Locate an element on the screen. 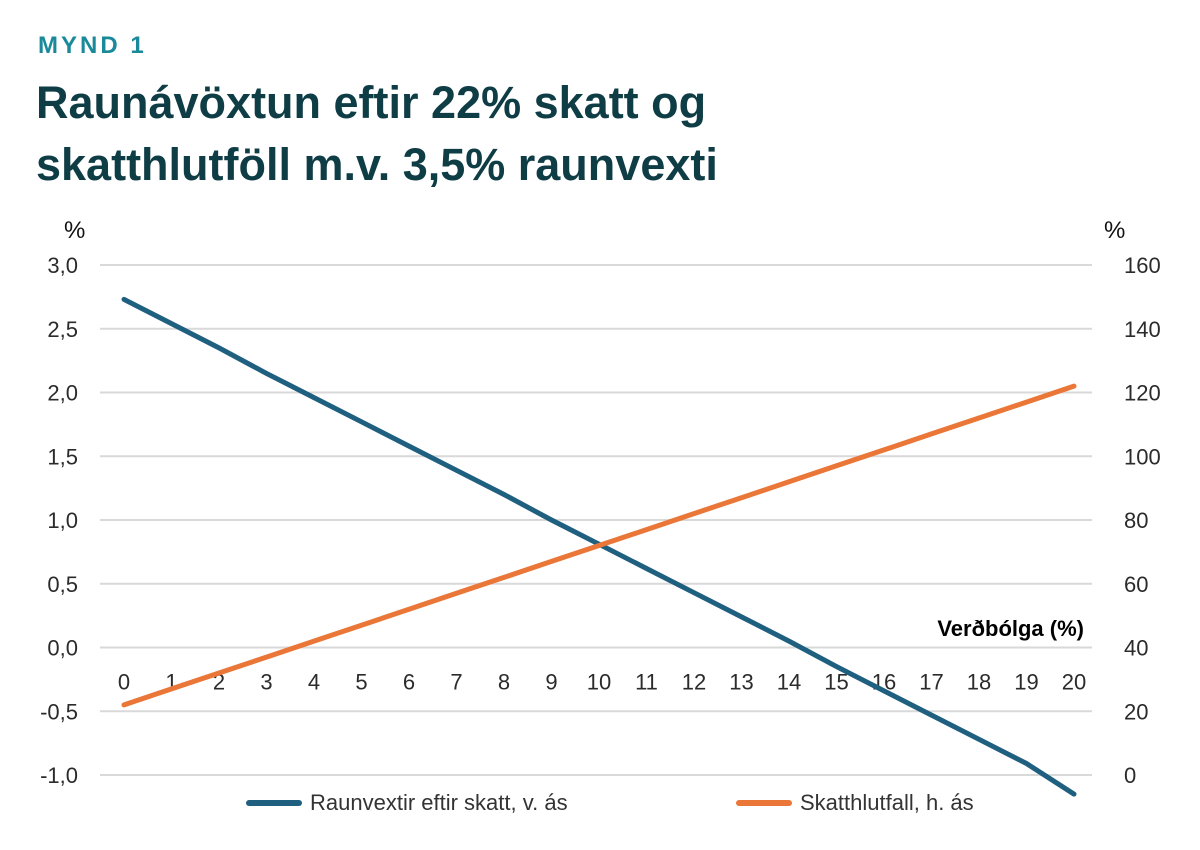  x-tick-label: 4 is located at coordinates (314, 682).